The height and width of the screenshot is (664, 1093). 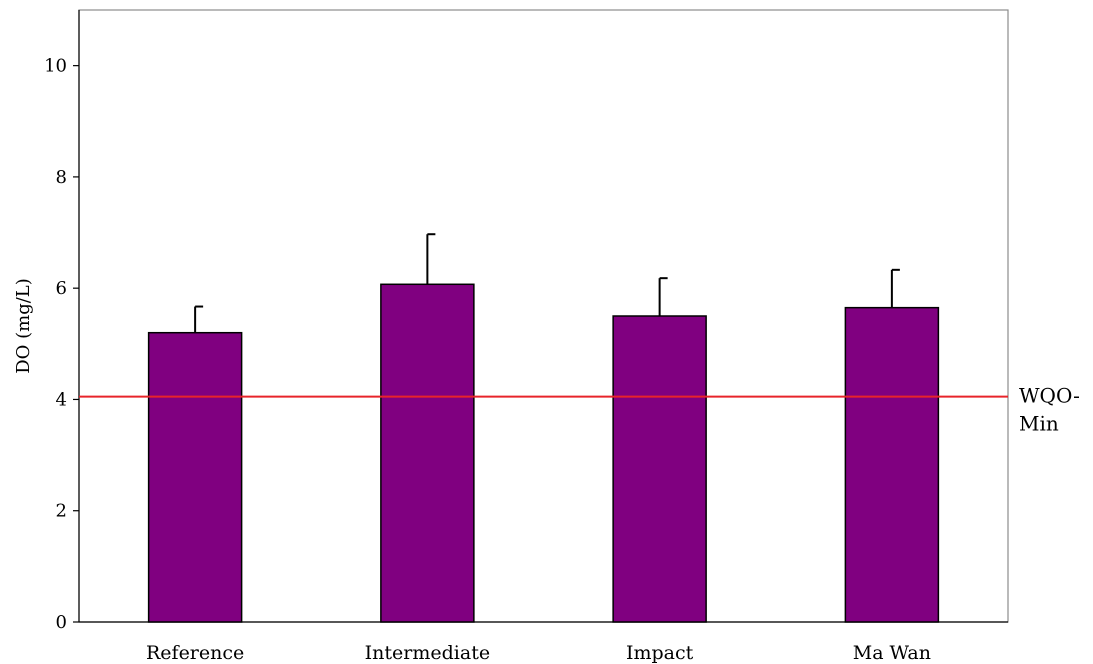 I want to click on x-category-label: Reference, so click(x=195, y=653).